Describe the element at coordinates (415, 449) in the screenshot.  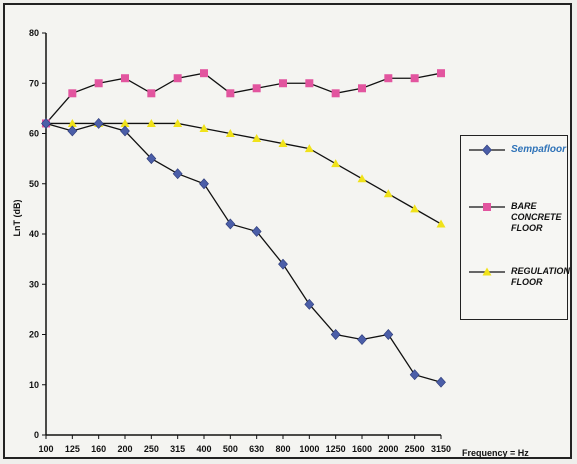
I see `x-tick-label: 2500` at that location.